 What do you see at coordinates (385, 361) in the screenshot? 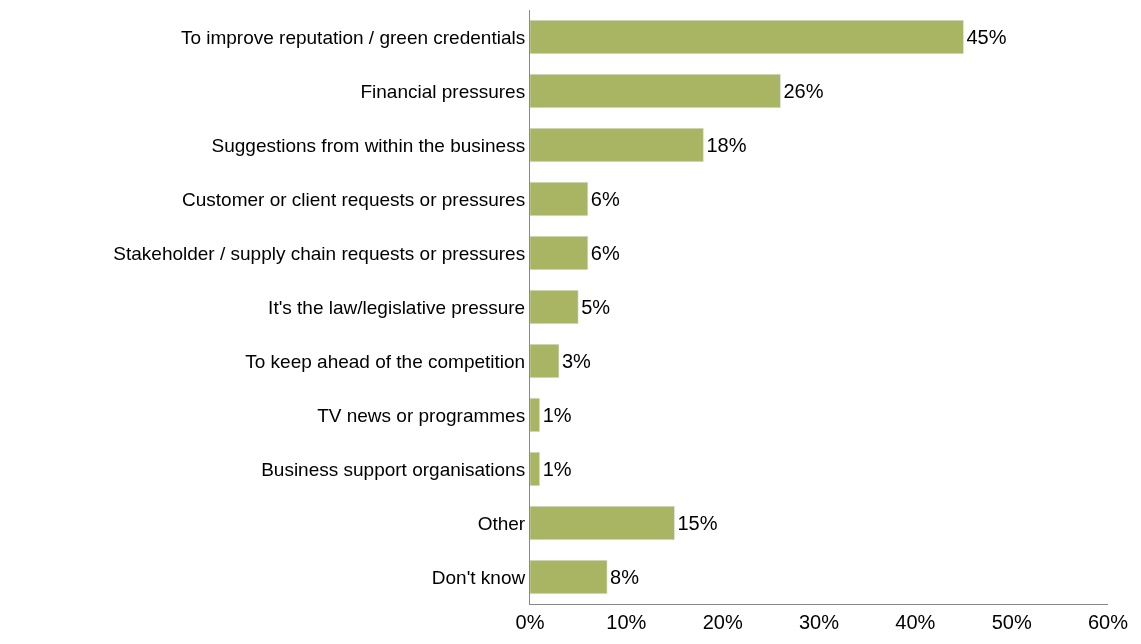
I see `y-tick-label: To keep ahead of the competition` at bounding box center [385, 361].